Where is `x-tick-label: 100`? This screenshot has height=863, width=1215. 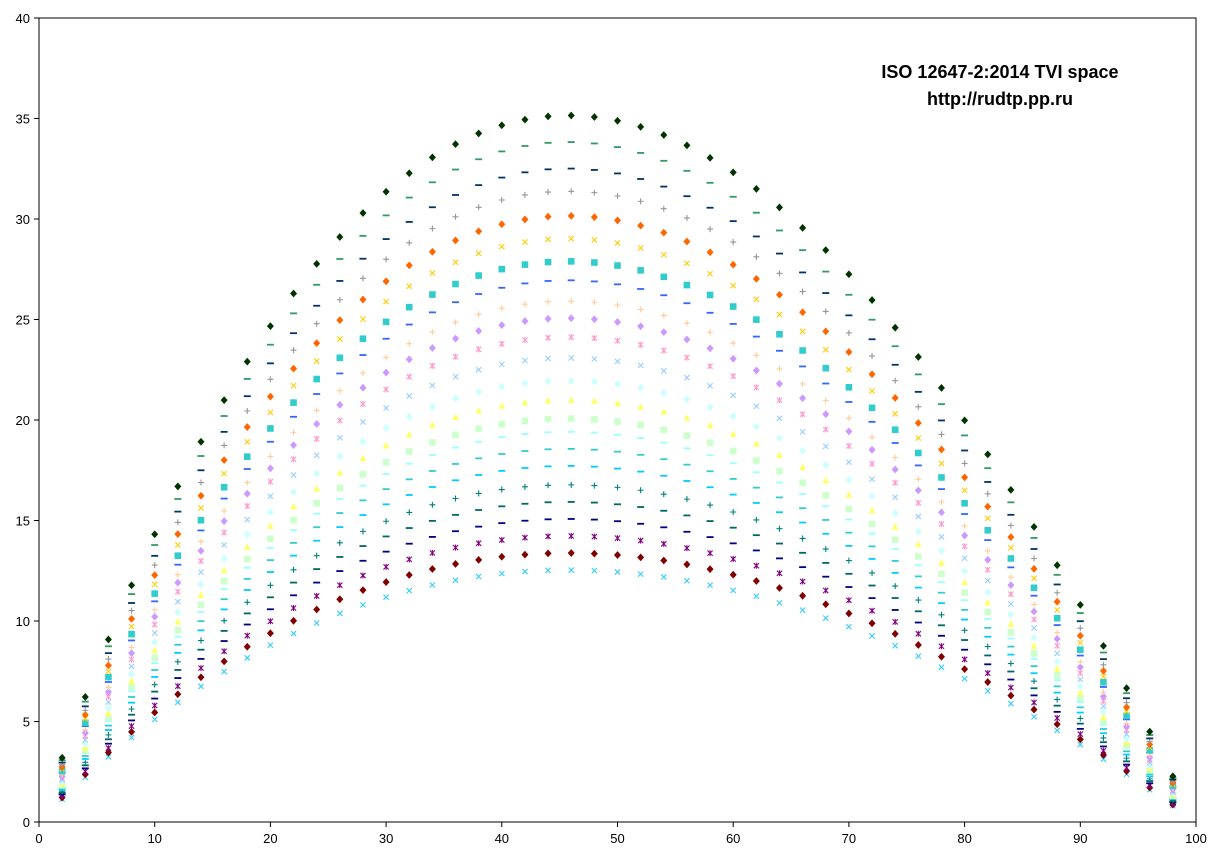
x-tick-label: 100 is located at coordinates (1196, 838).